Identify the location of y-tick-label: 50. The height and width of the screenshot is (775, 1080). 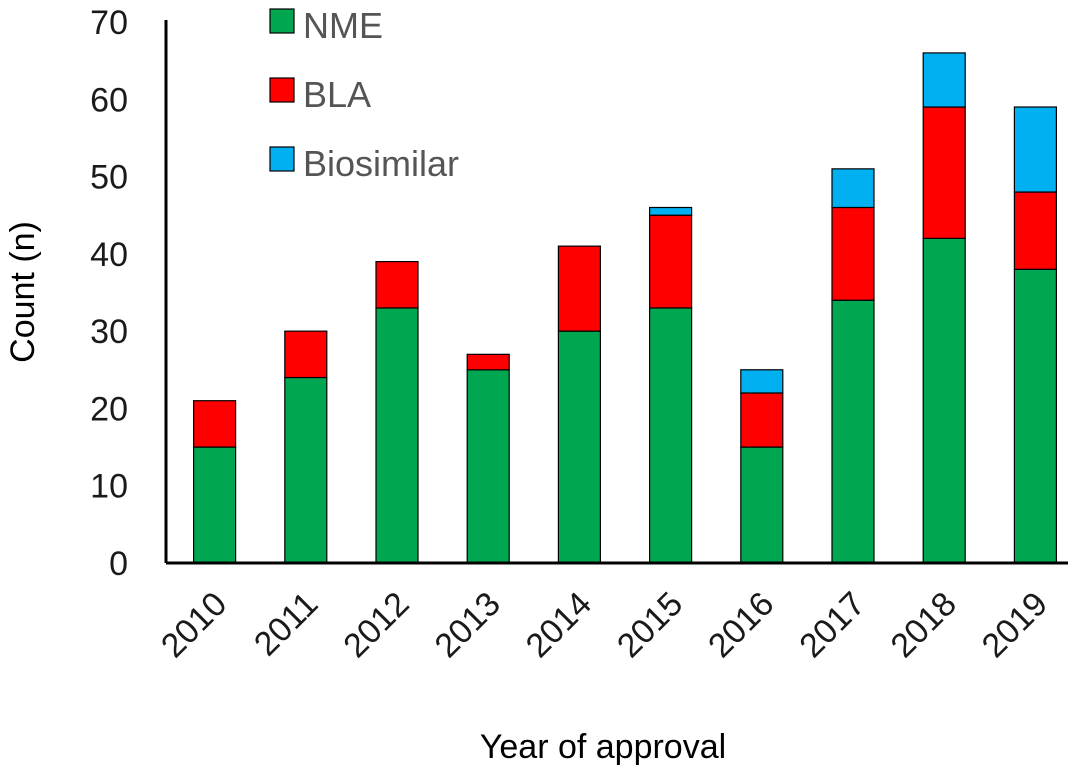
(109, 178).